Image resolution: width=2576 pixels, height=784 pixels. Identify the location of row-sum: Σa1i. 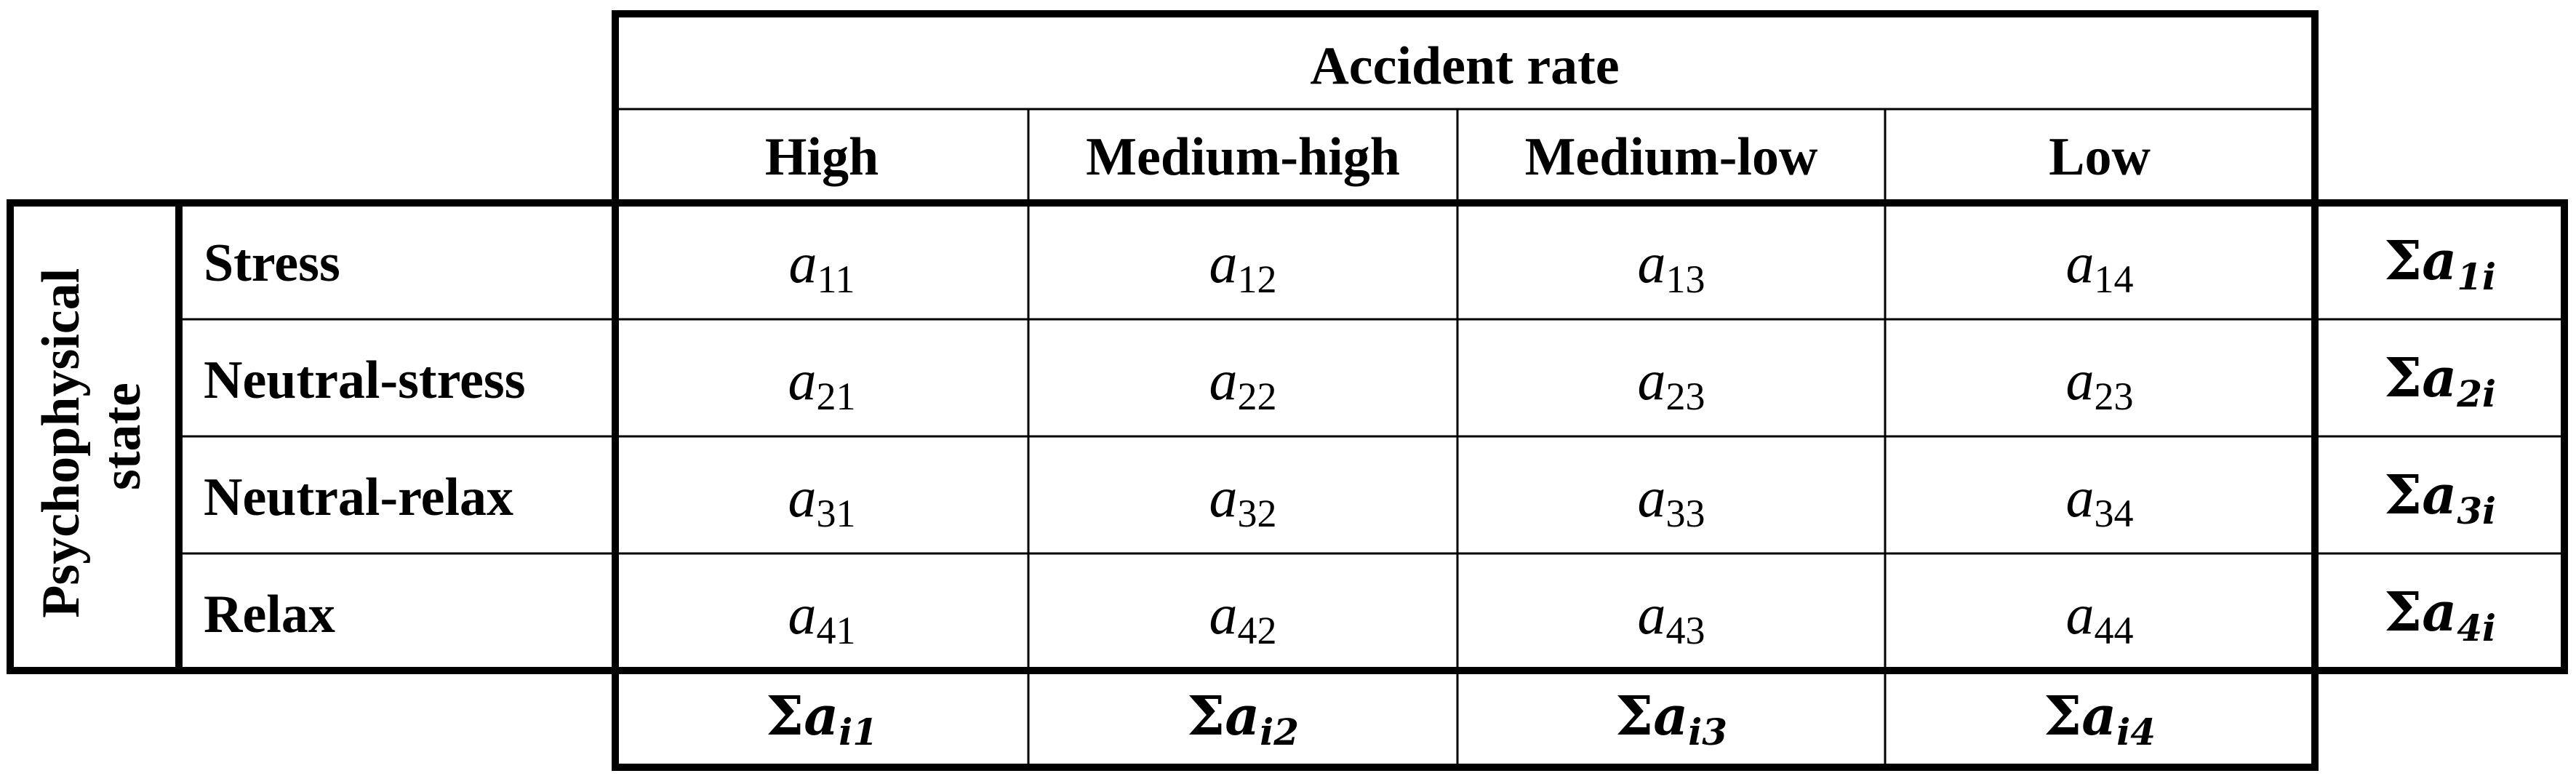
(2440, 264).